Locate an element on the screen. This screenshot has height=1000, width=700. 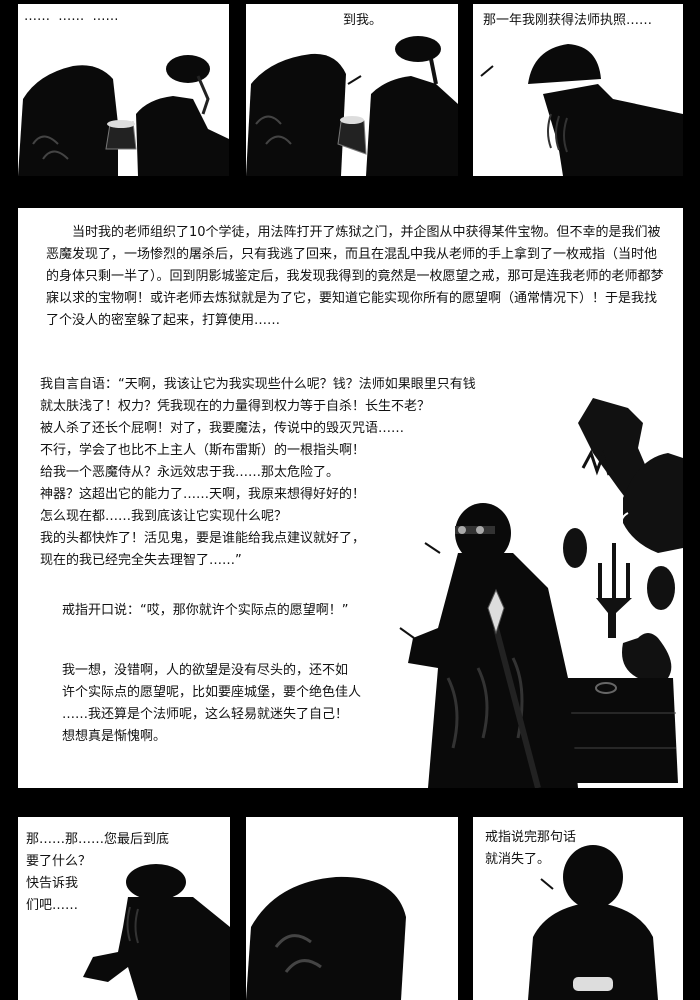
panel-7-art is located at coordinates (593, 922).